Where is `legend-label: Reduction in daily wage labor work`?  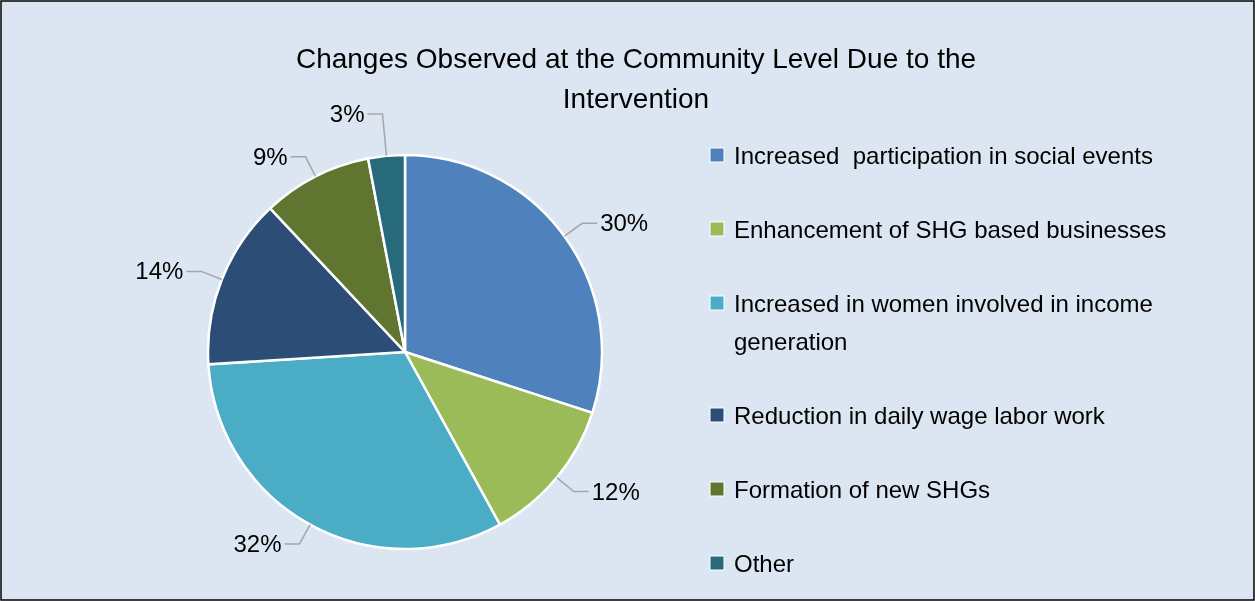 legend-label: Reduction in daily wage labor work is located at coordinates (920, 415).